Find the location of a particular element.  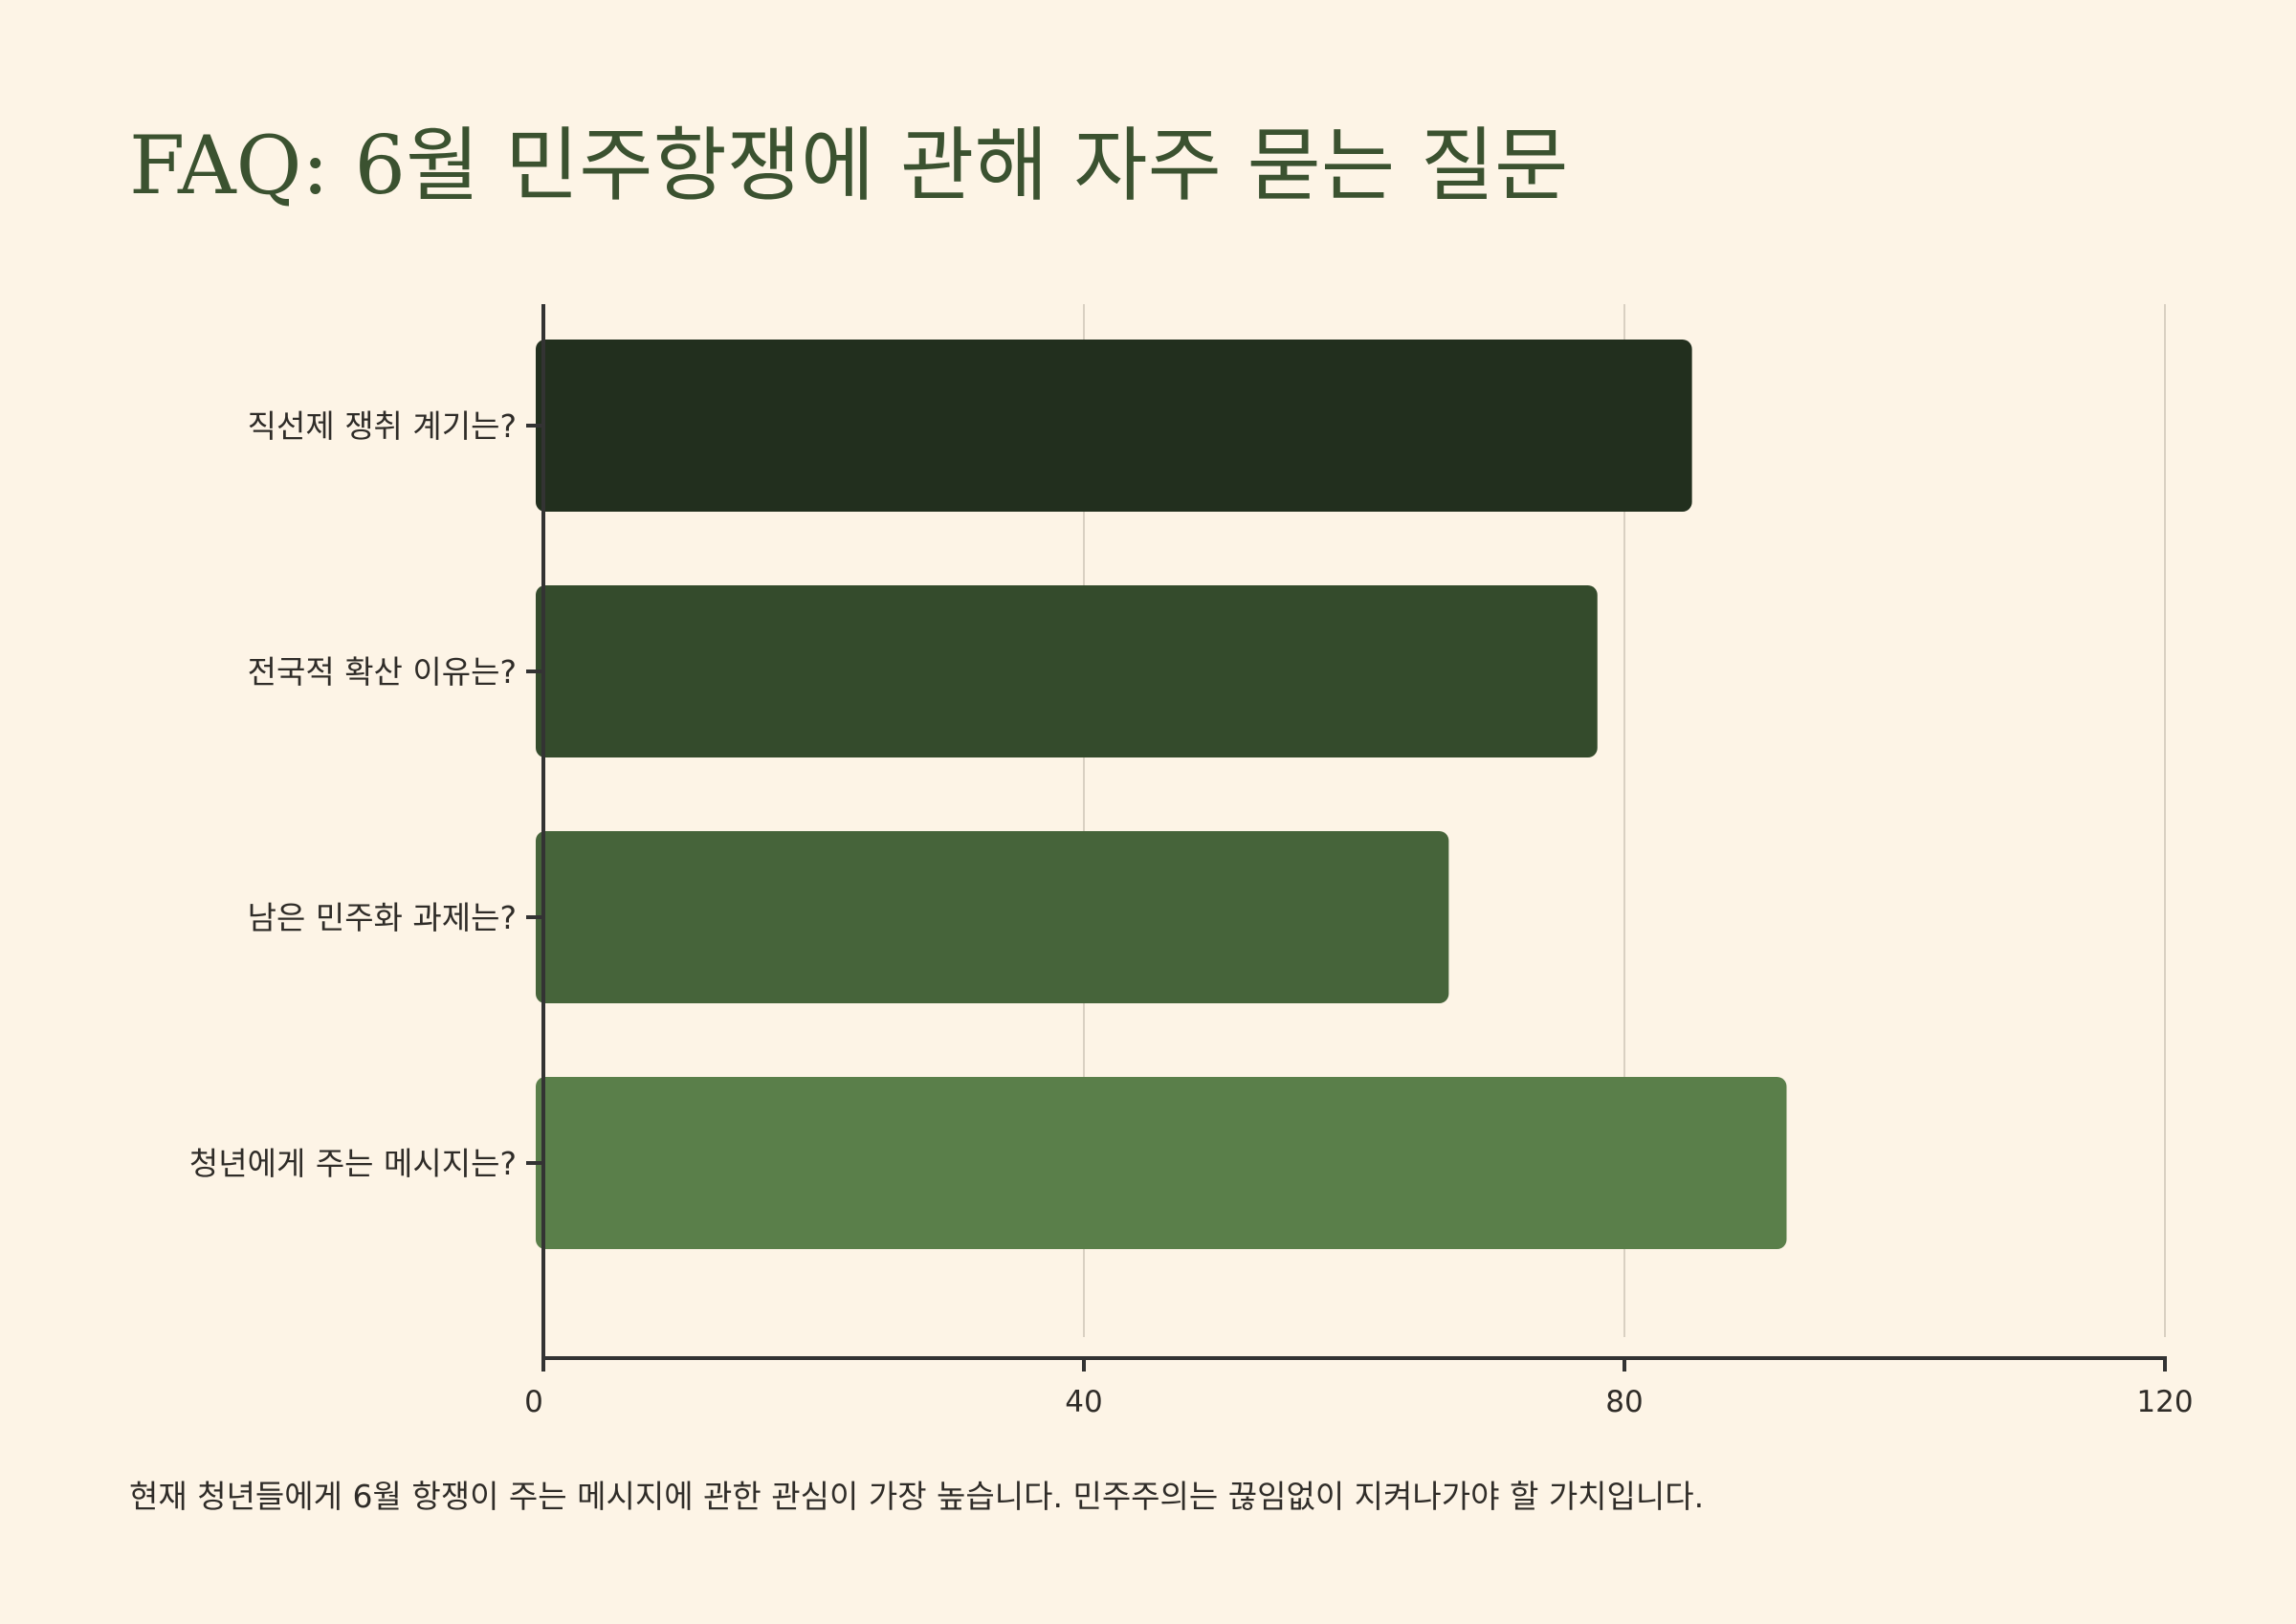

category-label: 직선제 쟁취 계기는? is located at coordinates (382, 426).